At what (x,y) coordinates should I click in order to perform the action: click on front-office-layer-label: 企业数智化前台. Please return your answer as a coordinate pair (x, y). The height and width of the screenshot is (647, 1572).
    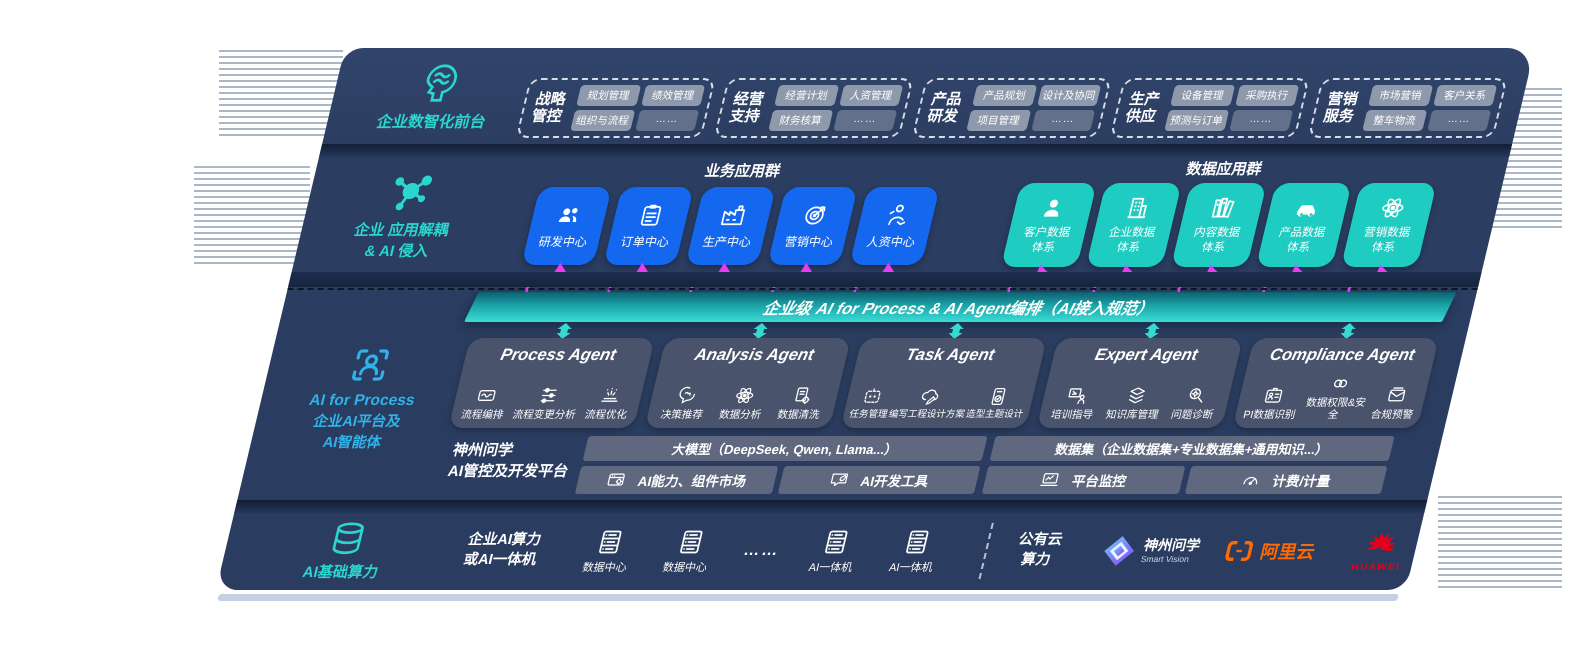
    Looking at the image, I should click on (437, 96).